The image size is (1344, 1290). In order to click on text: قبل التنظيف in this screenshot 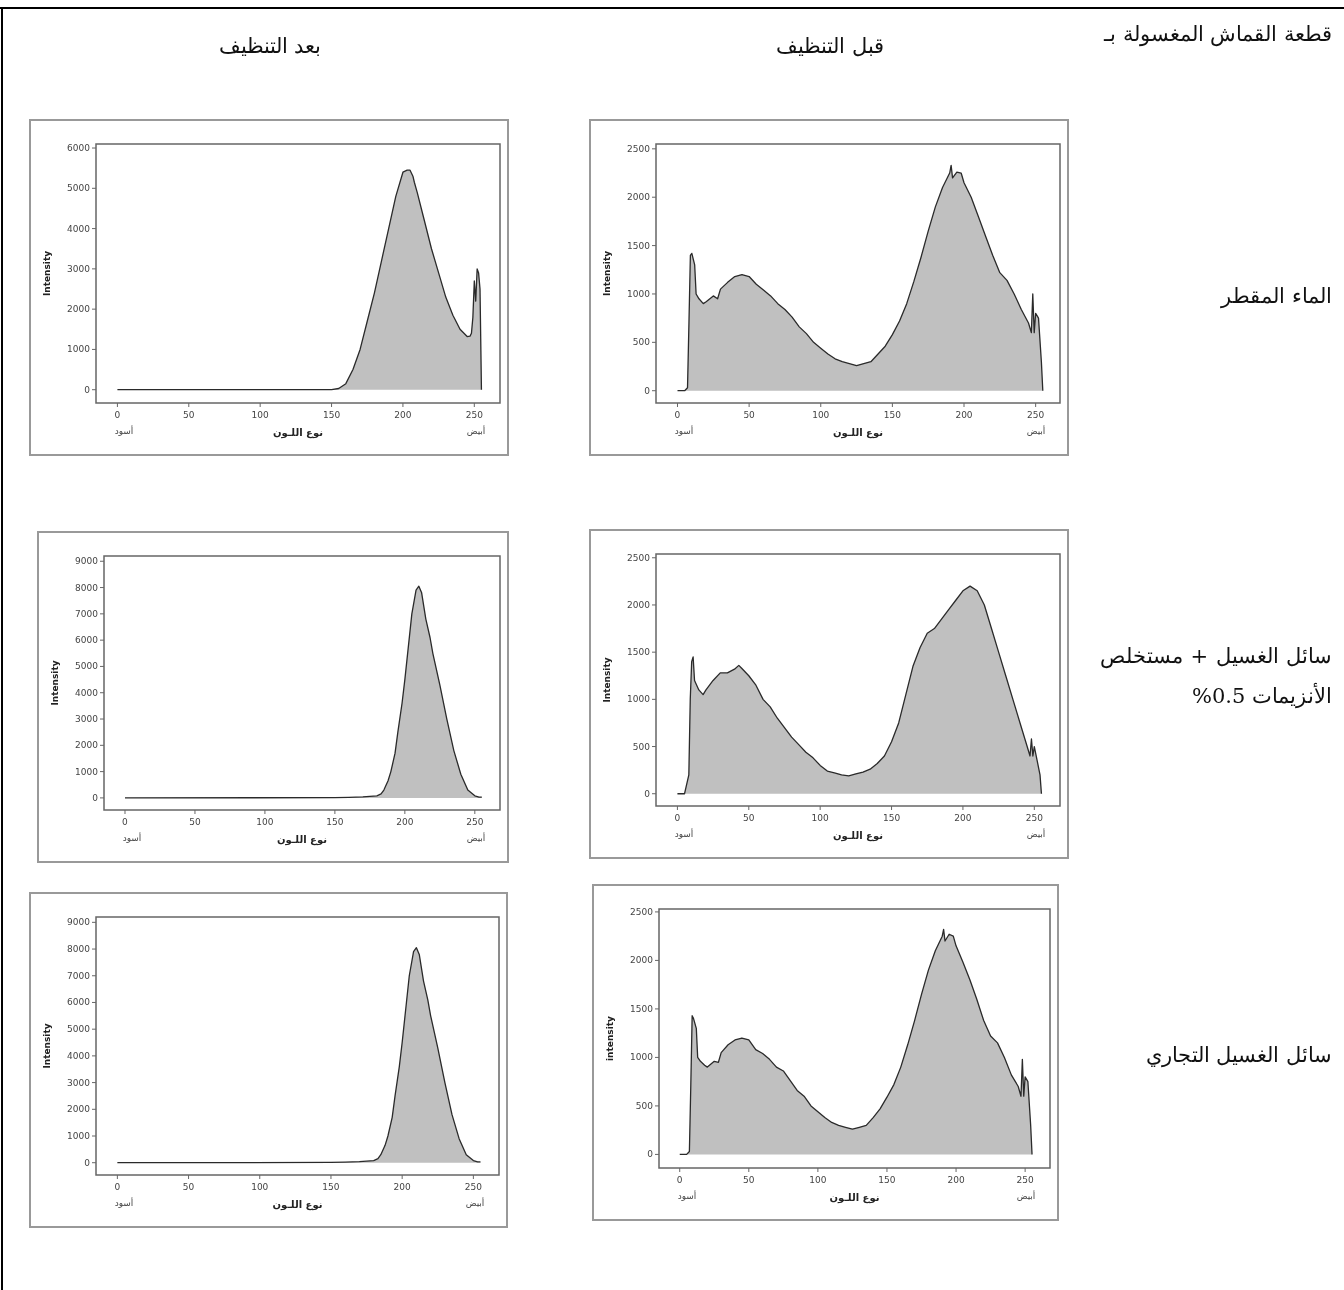, I will do `click(830, 46)`.